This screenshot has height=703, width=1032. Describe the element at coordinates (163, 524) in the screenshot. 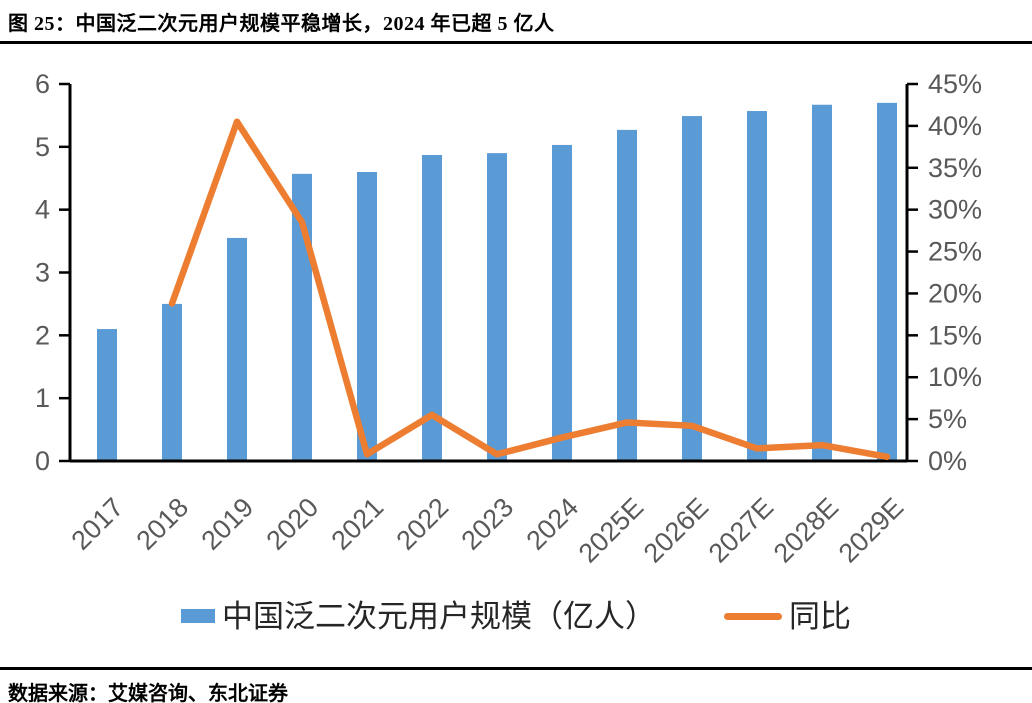

I see `x-label-2018: 2018` at that location.